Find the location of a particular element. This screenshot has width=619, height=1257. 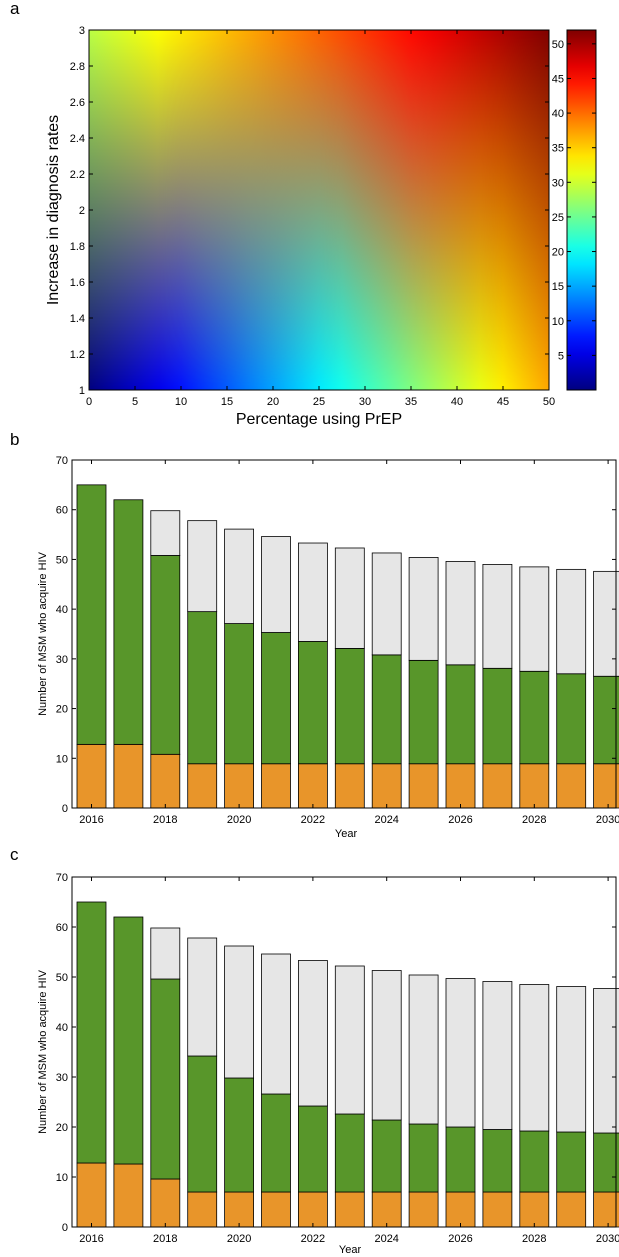

heatmap-x-tick-label: 30 is located at coordinates (365, 402).